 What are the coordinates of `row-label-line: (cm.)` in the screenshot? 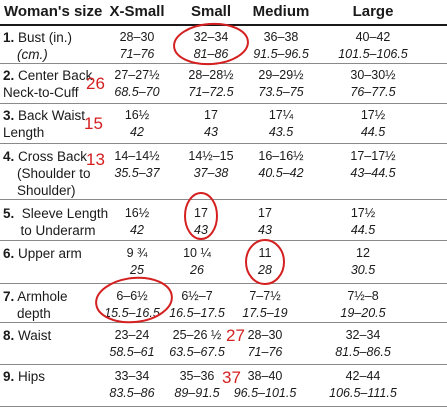 It's located at (32, 54).